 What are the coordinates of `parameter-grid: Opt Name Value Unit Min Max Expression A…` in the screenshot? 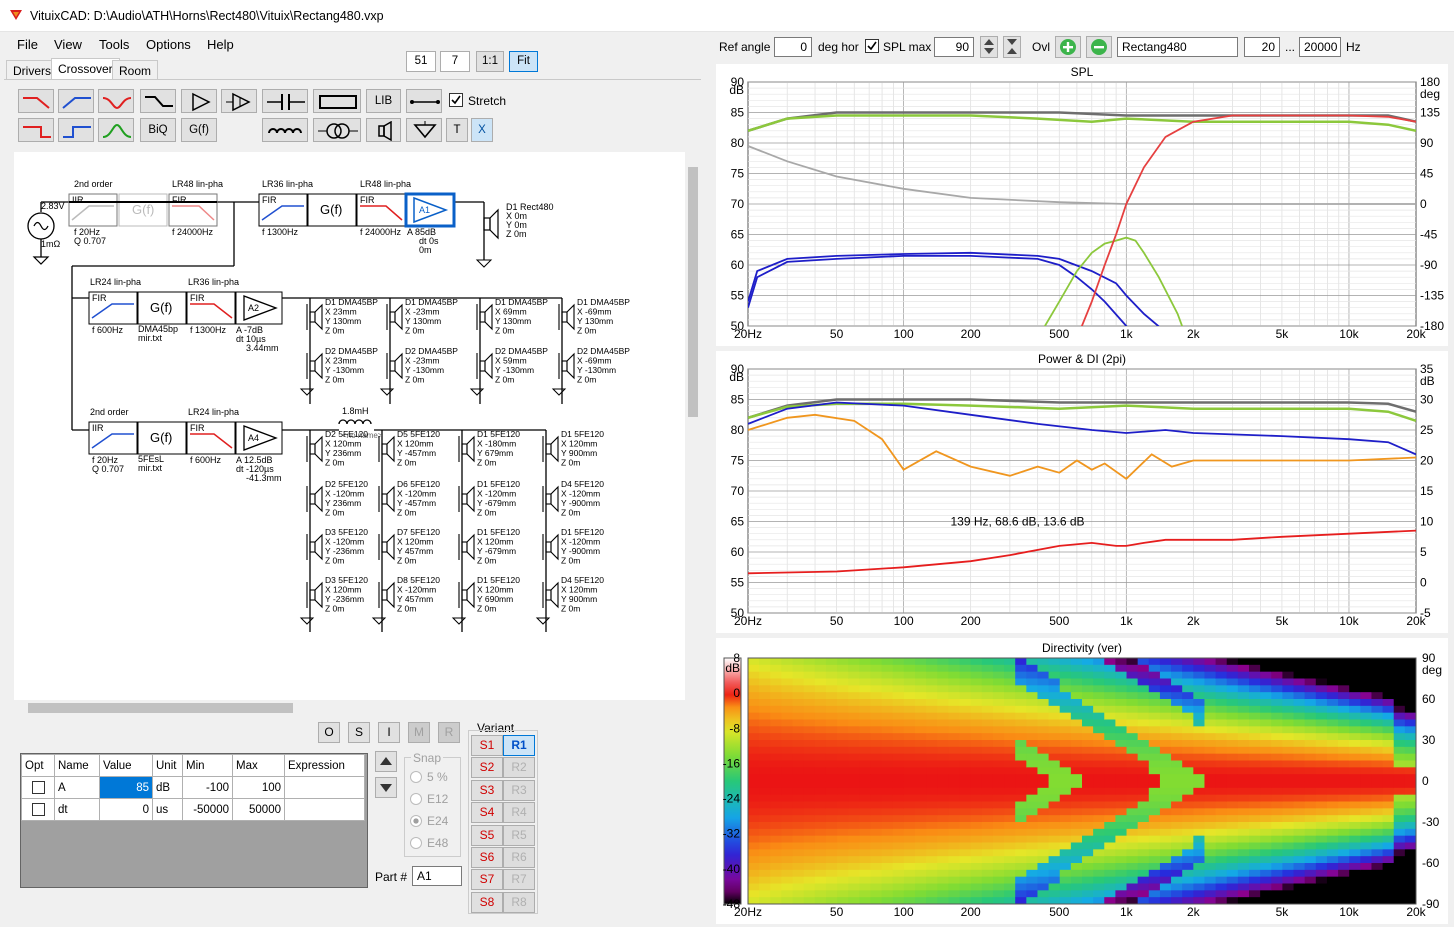 It's located at (194, 820).